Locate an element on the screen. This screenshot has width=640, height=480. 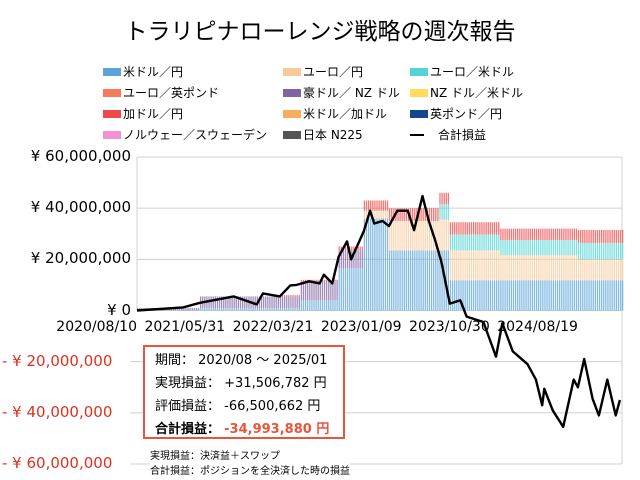
y-tick-label: ¥ 20,000,000 is located at coordinates (80, 258).